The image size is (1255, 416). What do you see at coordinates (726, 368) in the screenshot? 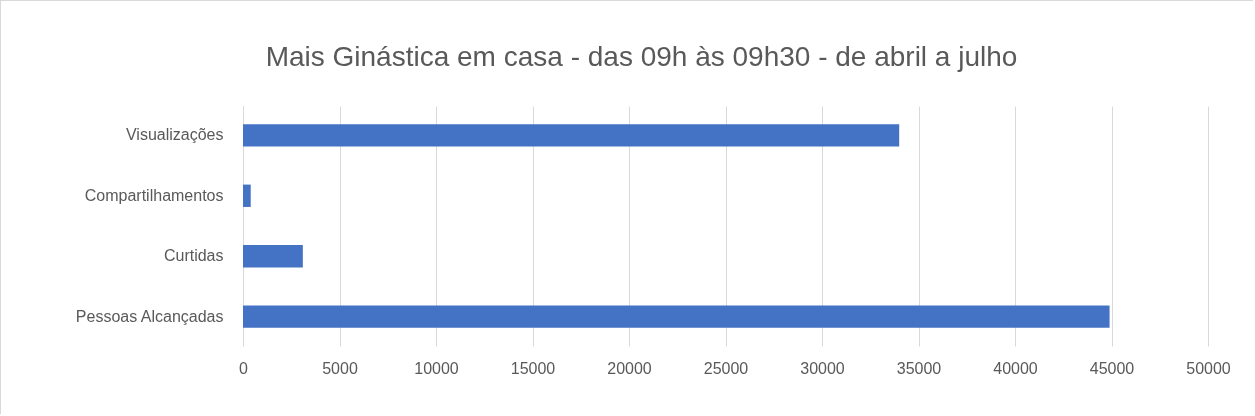
I see `x-tick-label: 25000` at bounding box center [726, 368].